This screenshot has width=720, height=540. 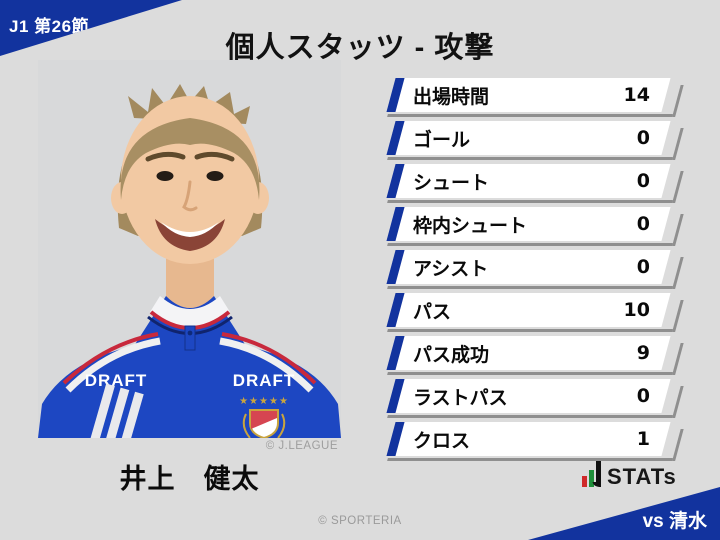 What do you see at coordinates (642, 476) in the screenshot?
I see `stats-logo-text: STATs` at bounding box center [642, 476].